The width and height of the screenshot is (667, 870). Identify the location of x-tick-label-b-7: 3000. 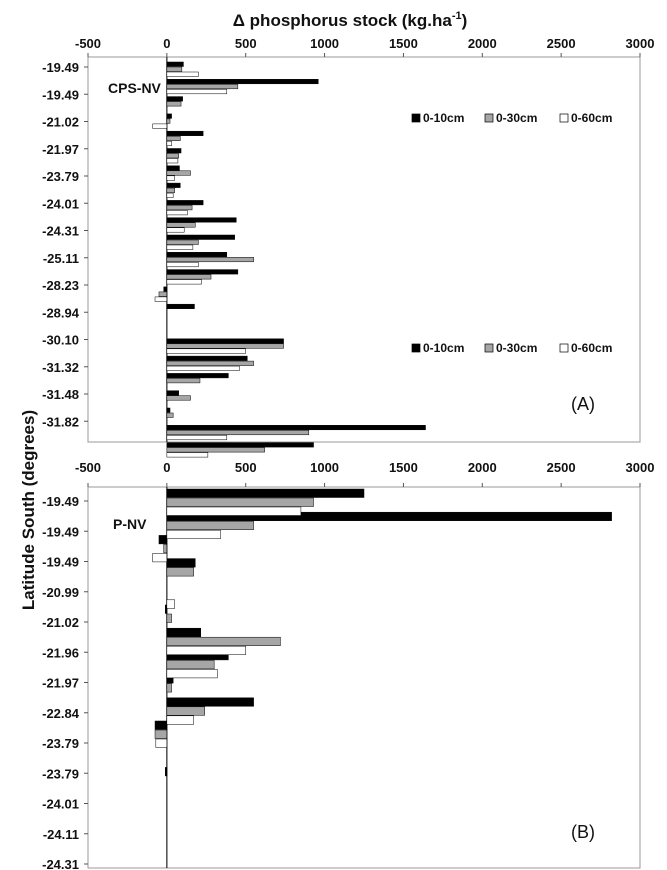
(640, 467).